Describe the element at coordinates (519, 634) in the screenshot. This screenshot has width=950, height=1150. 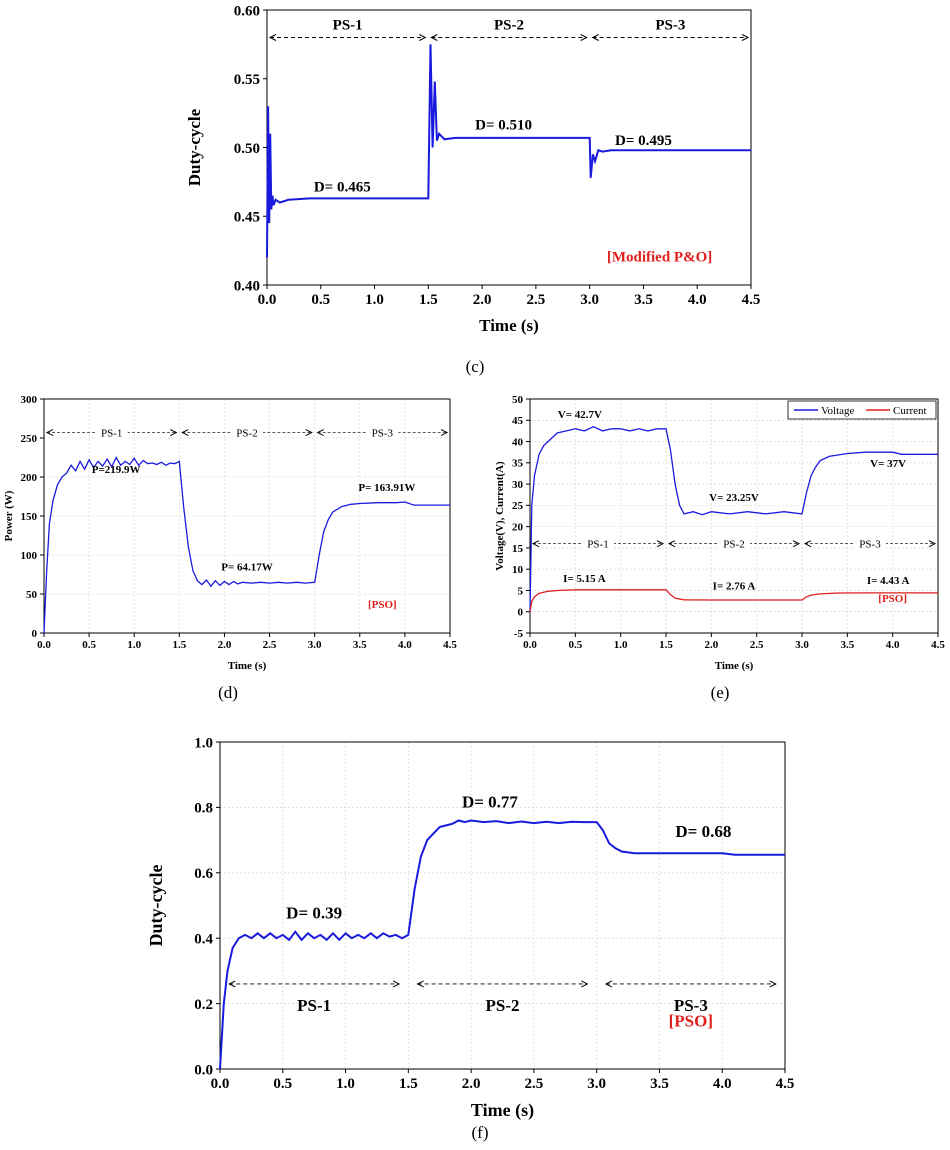
I see `y-tick-label: -5` at that location.